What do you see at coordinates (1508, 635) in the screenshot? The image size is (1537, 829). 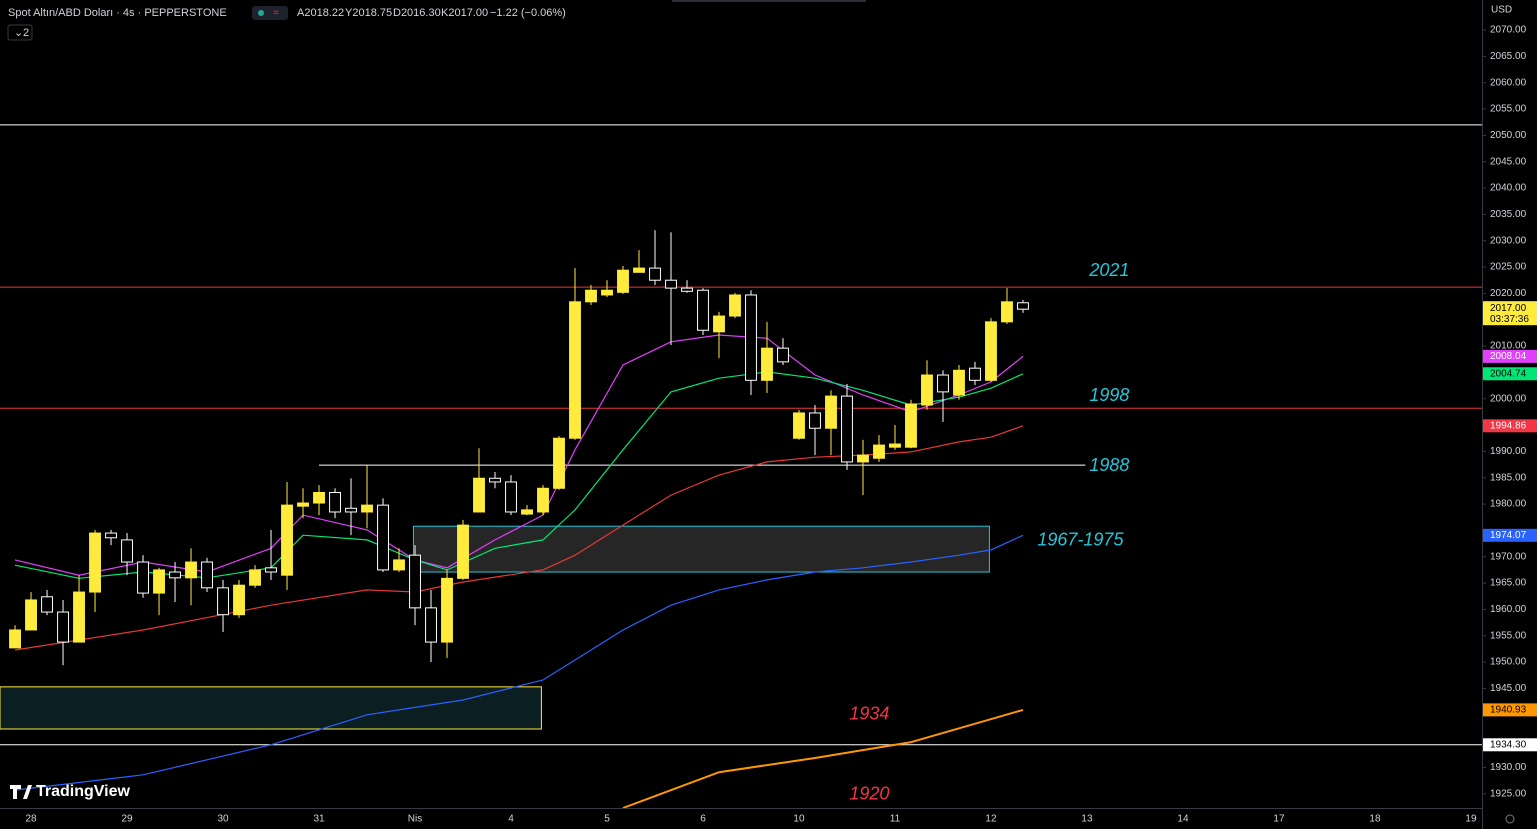 I see `y-tick-label: 1955.00` at bounding box center [1508, 635].